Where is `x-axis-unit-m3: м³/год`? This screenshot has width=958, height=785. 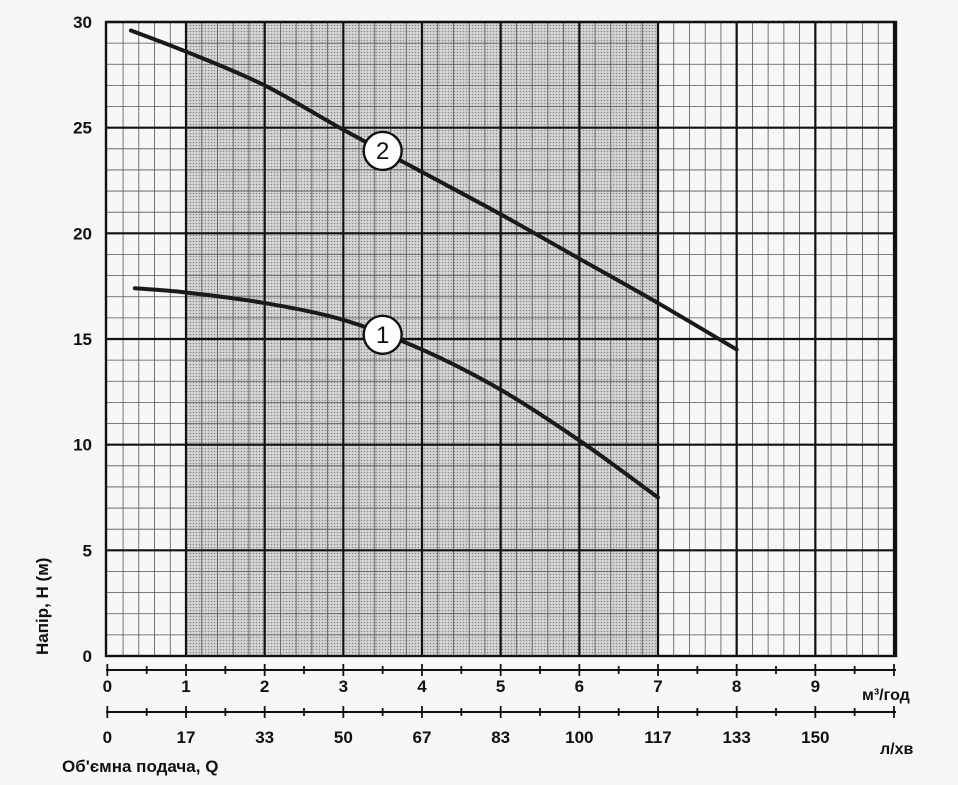
x-axis-unit-m3: м³/год is located at coordinates (886, 695).